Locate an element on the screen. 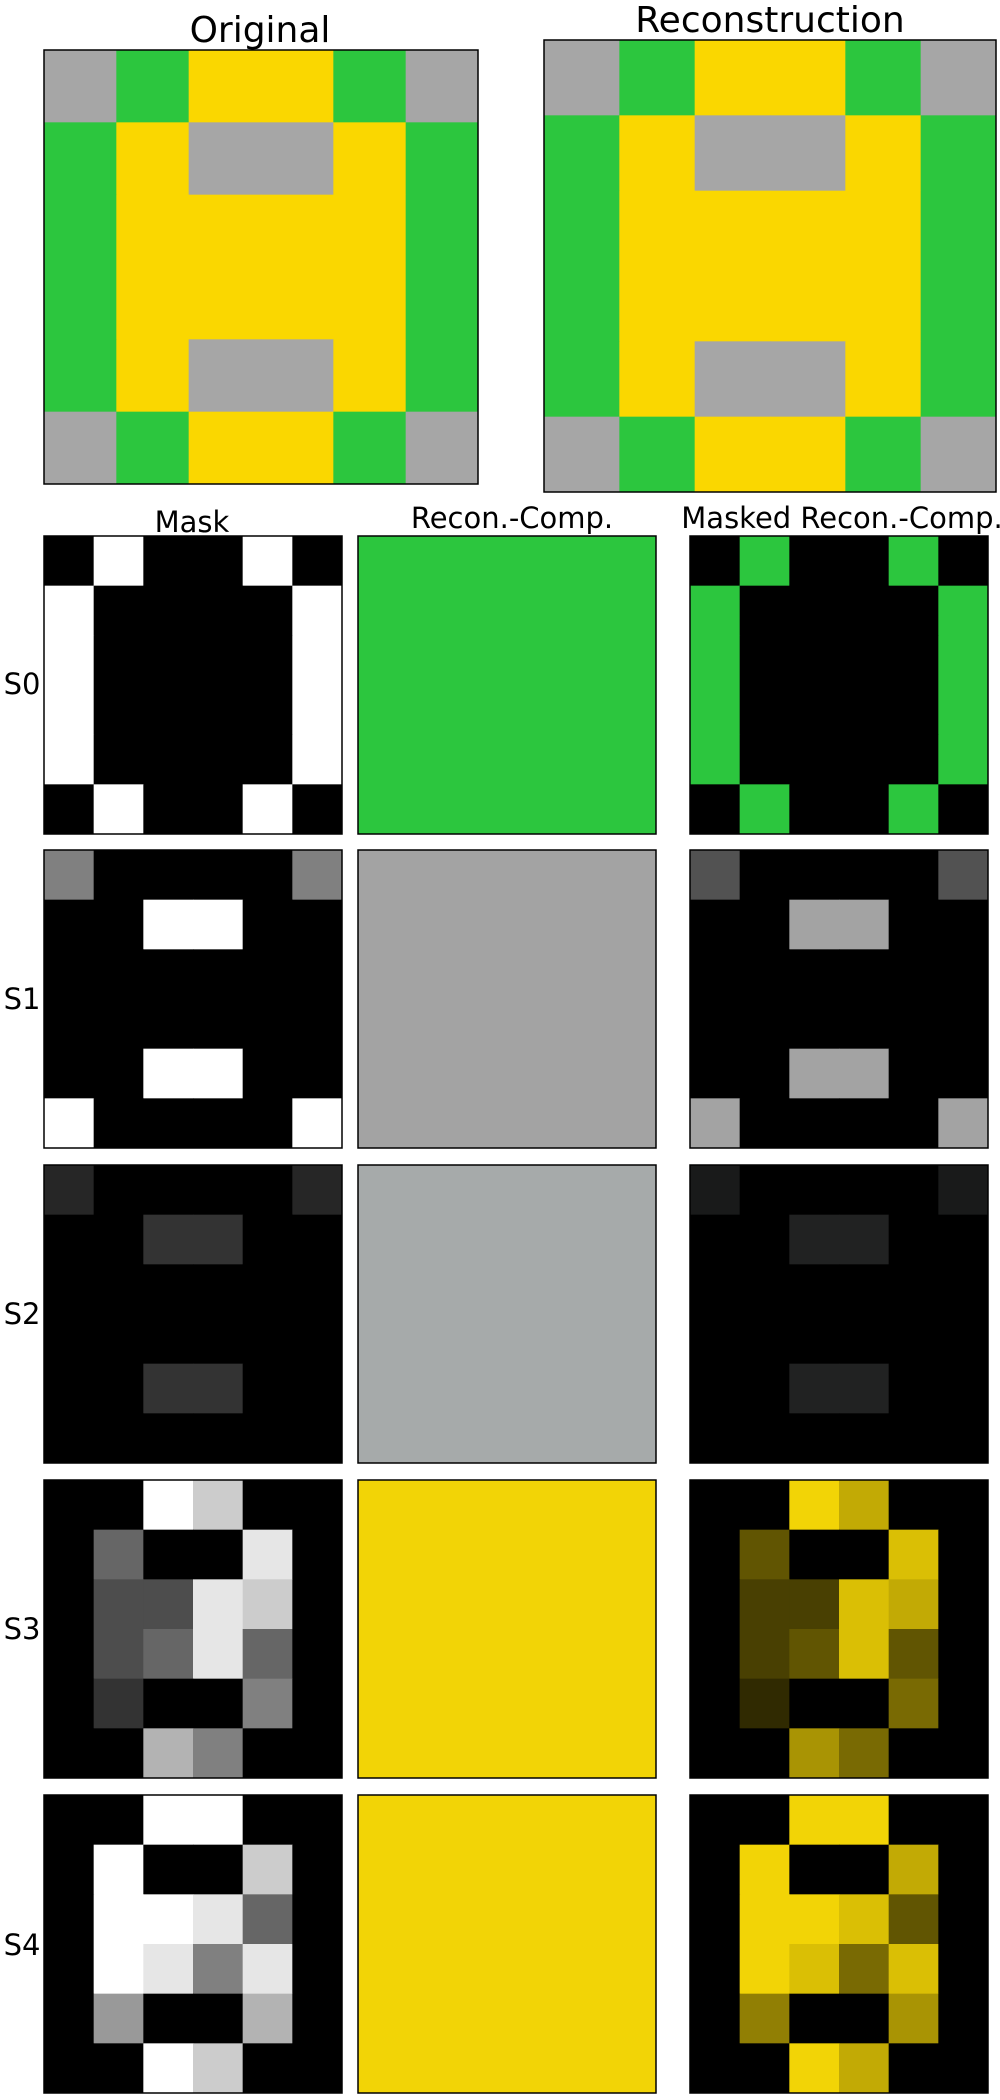  original-image is located at coordinates (261, 267).